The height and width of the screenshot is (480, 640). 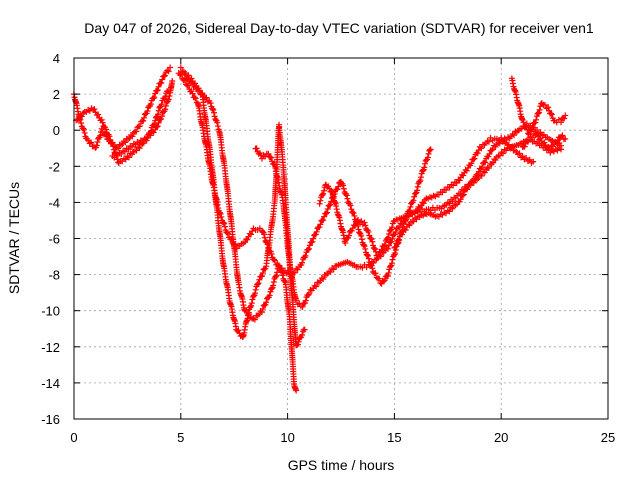 I want to click on y-tick-label: -6, so click(x=54, y=239).